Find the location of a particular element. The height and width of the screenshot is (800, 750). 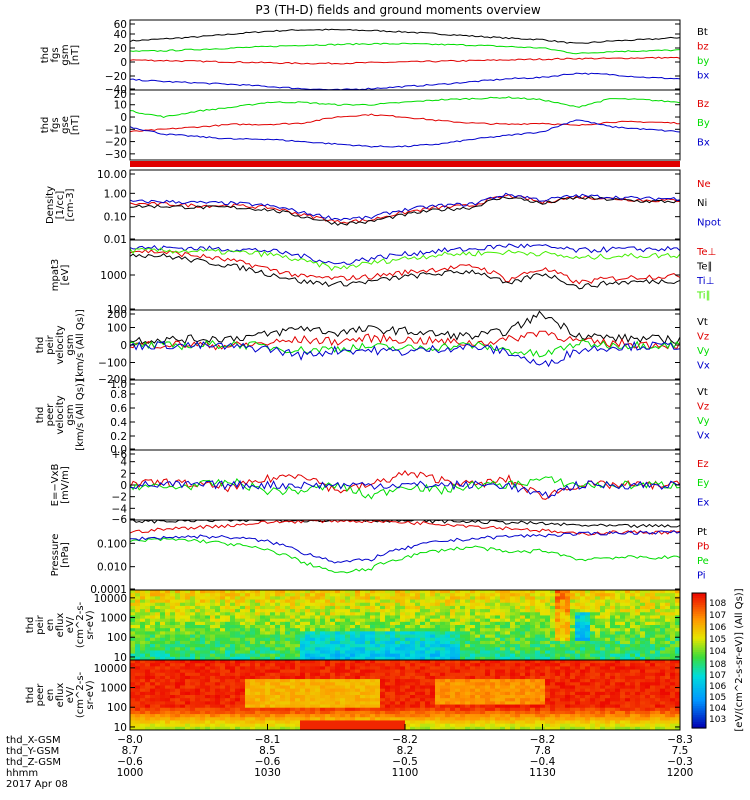

legend-entry-Vx: Vx is located at coordinates (703, 366).